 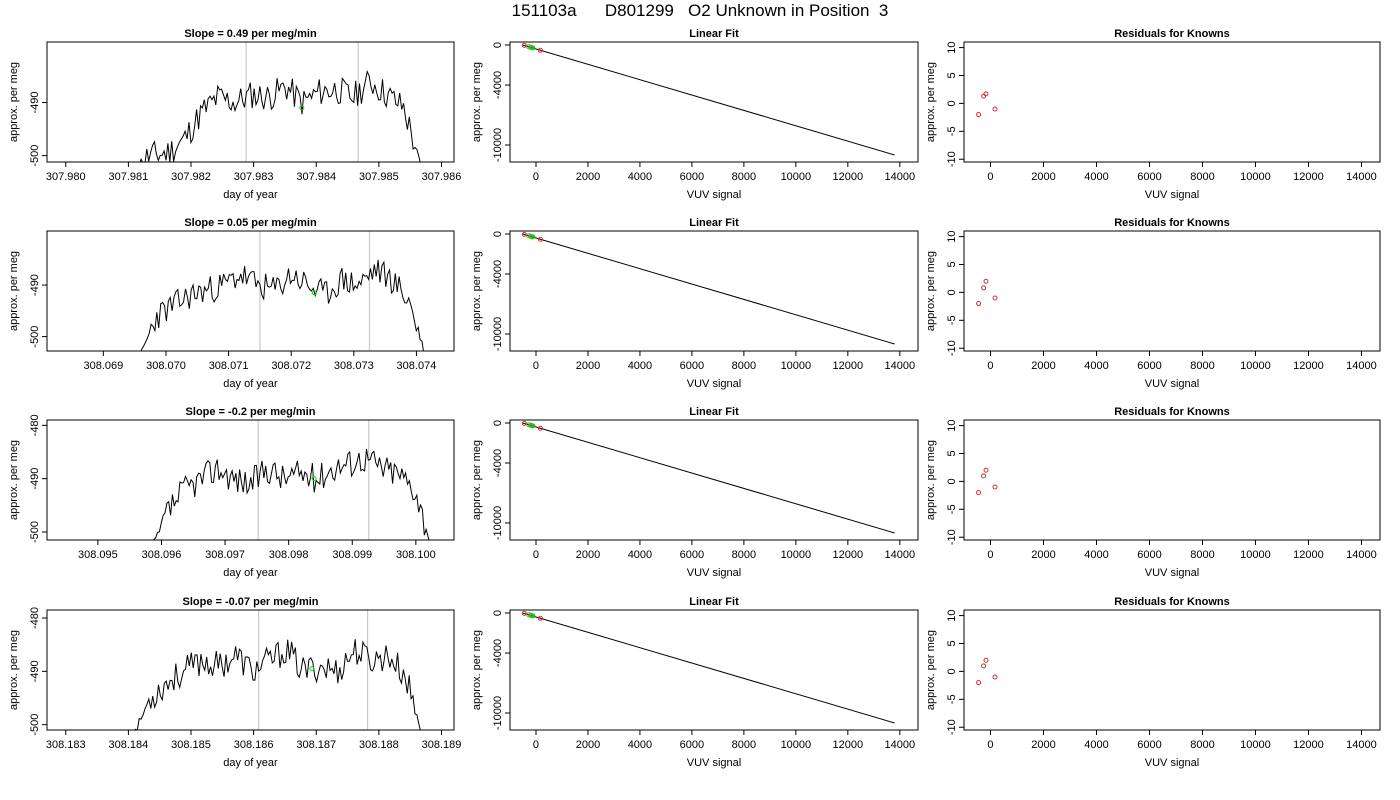 What do you see at coordinates (416, 555) in the screenshot?
I see `x-tick-label: 308.100` at bounding box center [416, 555].